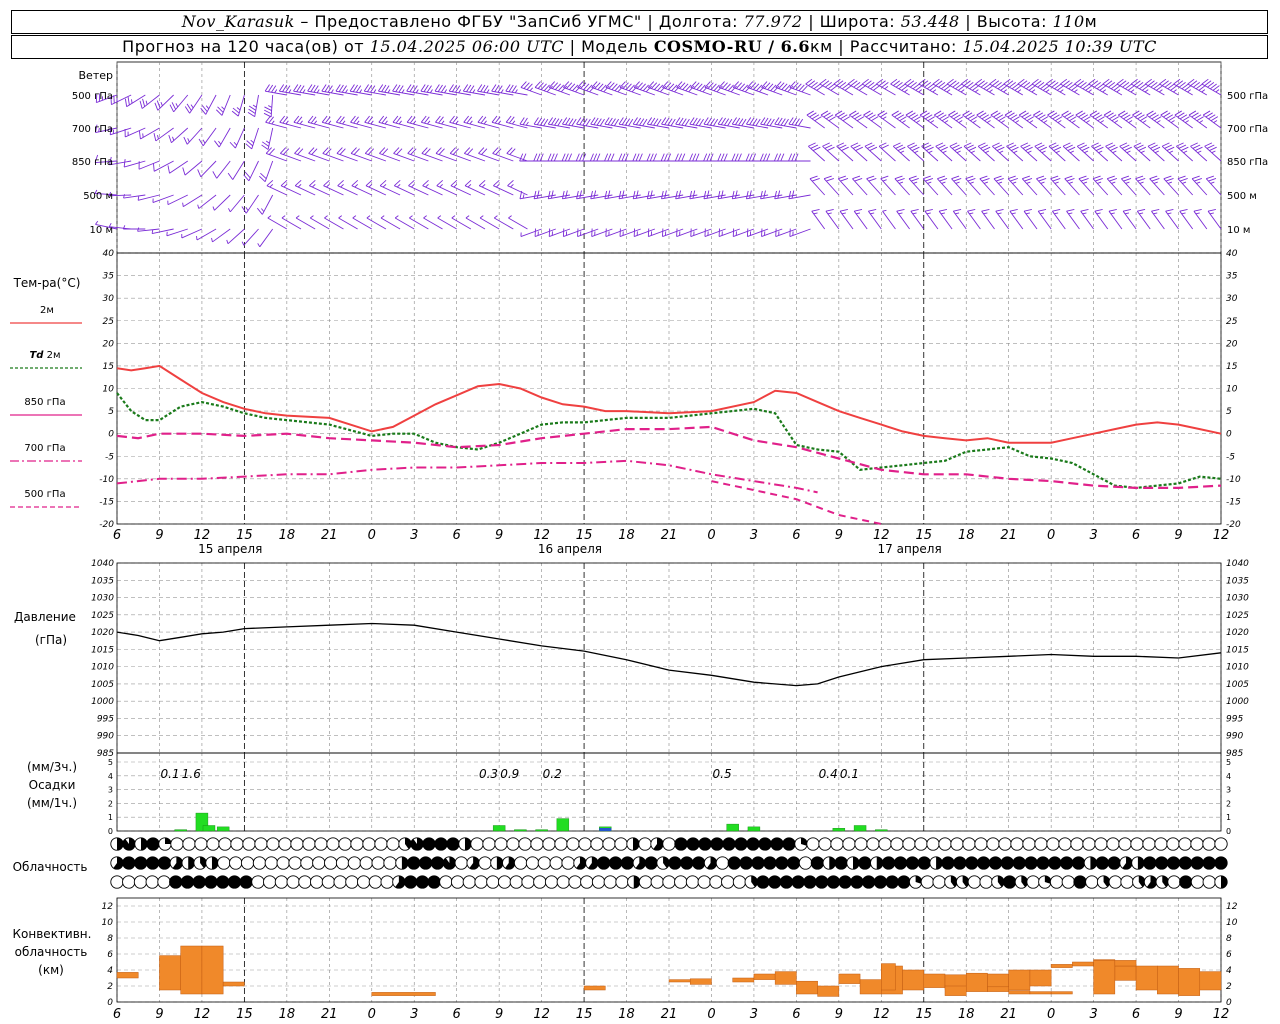 The image size is (1280, 1024). Describe the element at coordinates (626, 535) in the screenshot. I see `x-tick-label: 18` at that location.